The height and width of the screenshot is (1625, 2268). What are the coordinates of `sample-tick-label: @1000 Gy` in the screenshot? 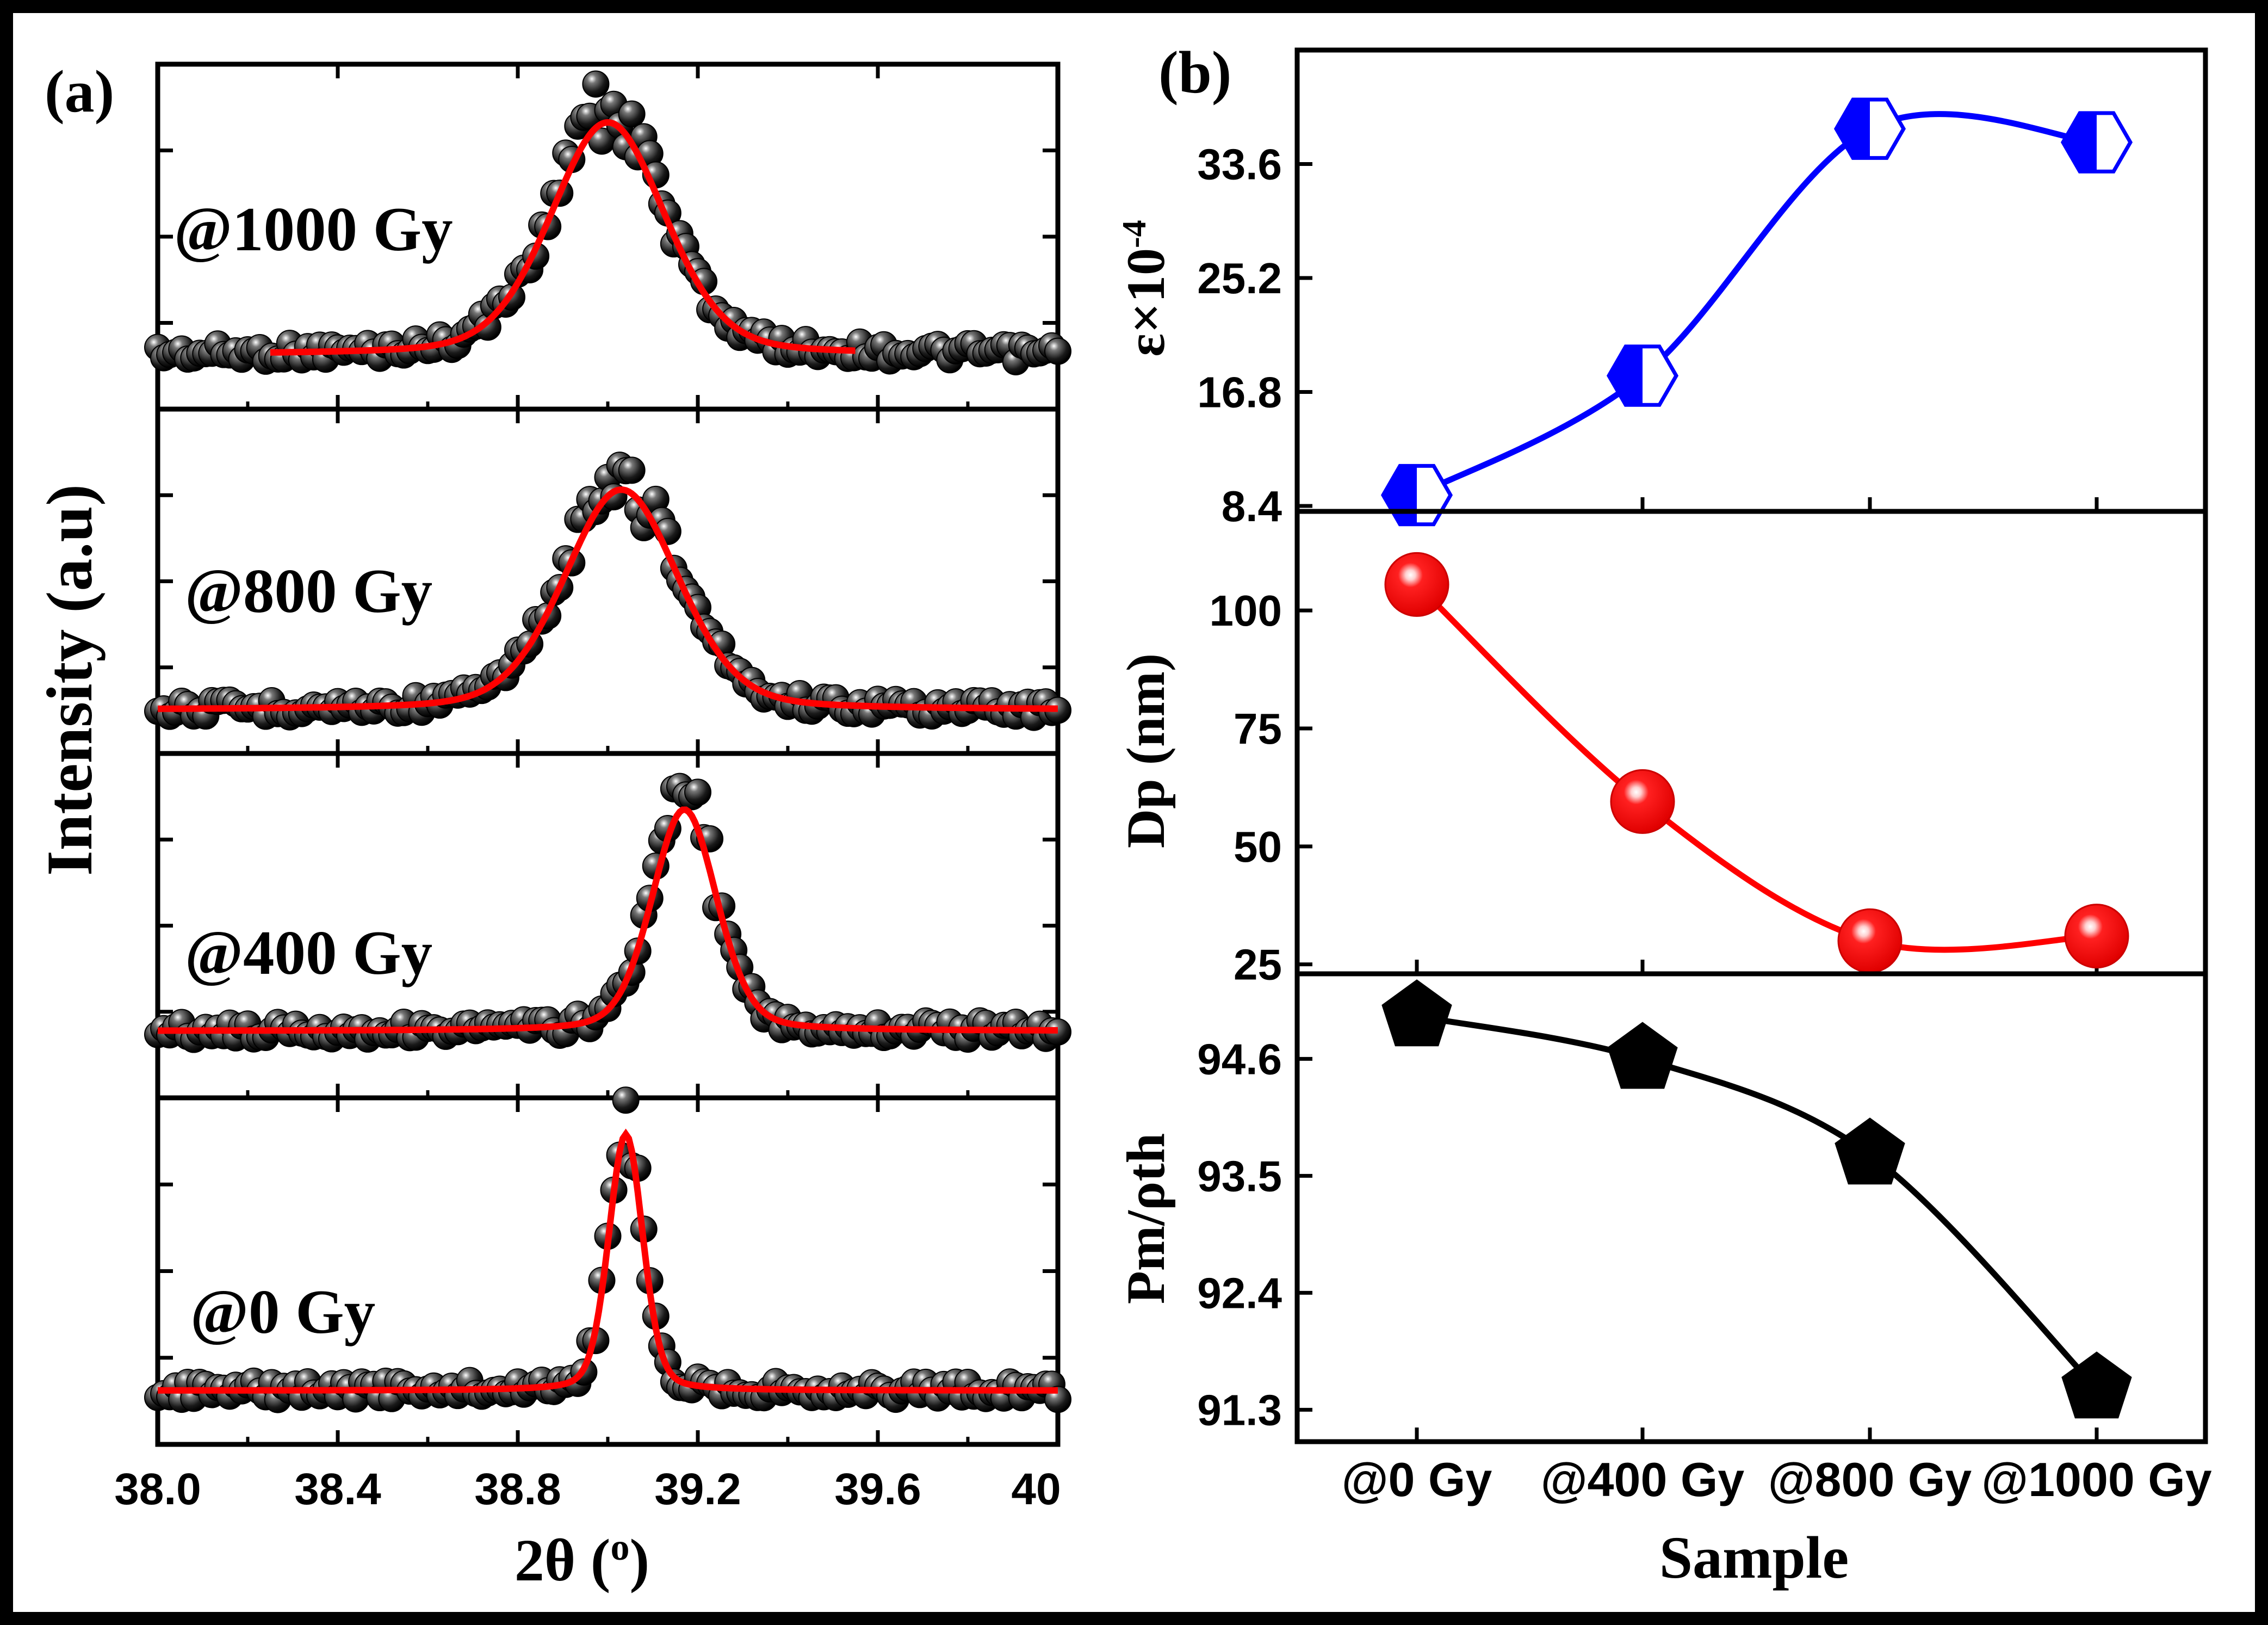 It's located at (2096, 1479).